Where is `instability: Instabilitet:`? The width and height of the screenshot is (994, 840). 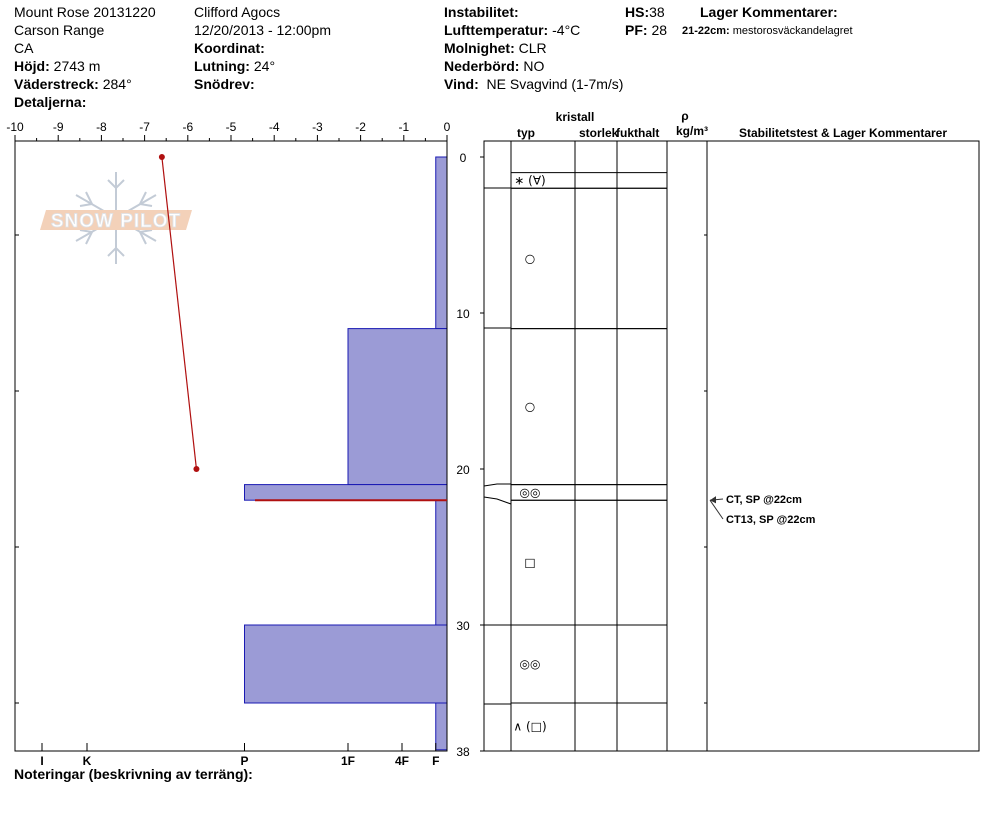 instability: Instabilitet: is located at coordinates (481, 12).